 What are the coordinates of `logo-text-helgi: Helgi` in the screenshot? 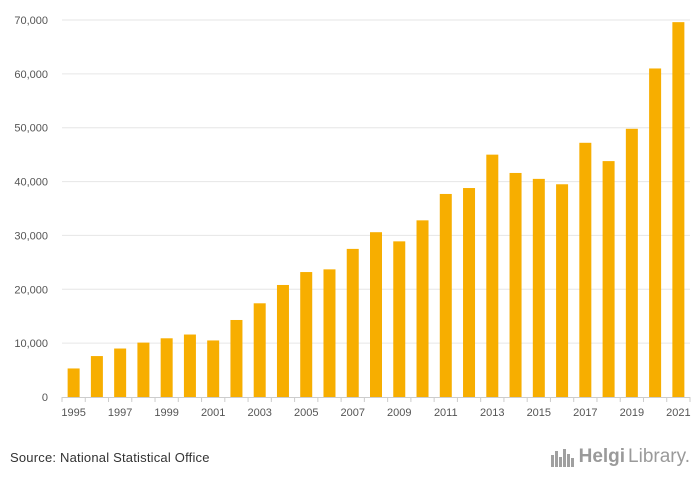 It's located at (602, 456).